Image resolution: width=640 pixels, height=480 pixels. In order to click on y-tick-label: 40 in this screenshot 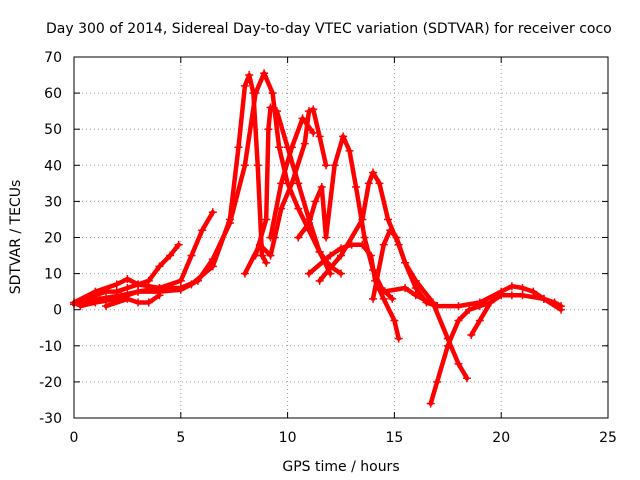, I will do `click(53, 166)`.